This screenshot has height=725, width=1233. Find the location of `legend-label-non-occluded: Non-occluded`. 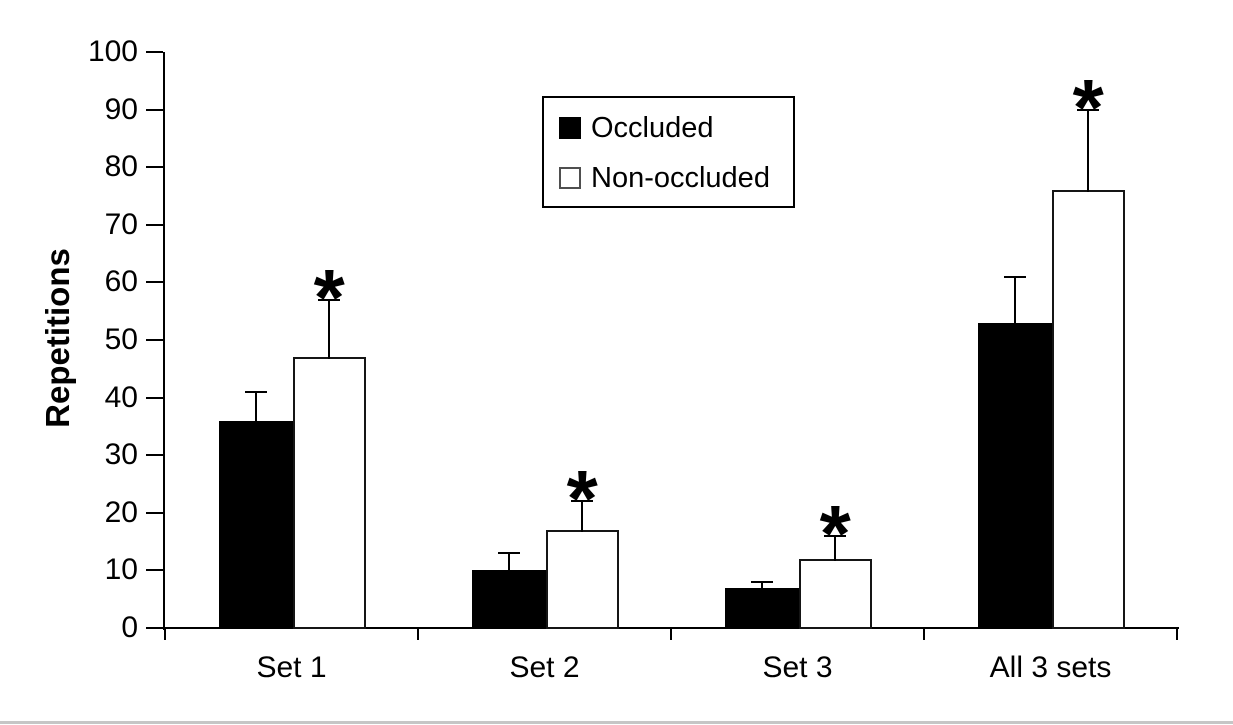

legend-label-non-occluded: Non-occluded is located at coordinates (680, 177).